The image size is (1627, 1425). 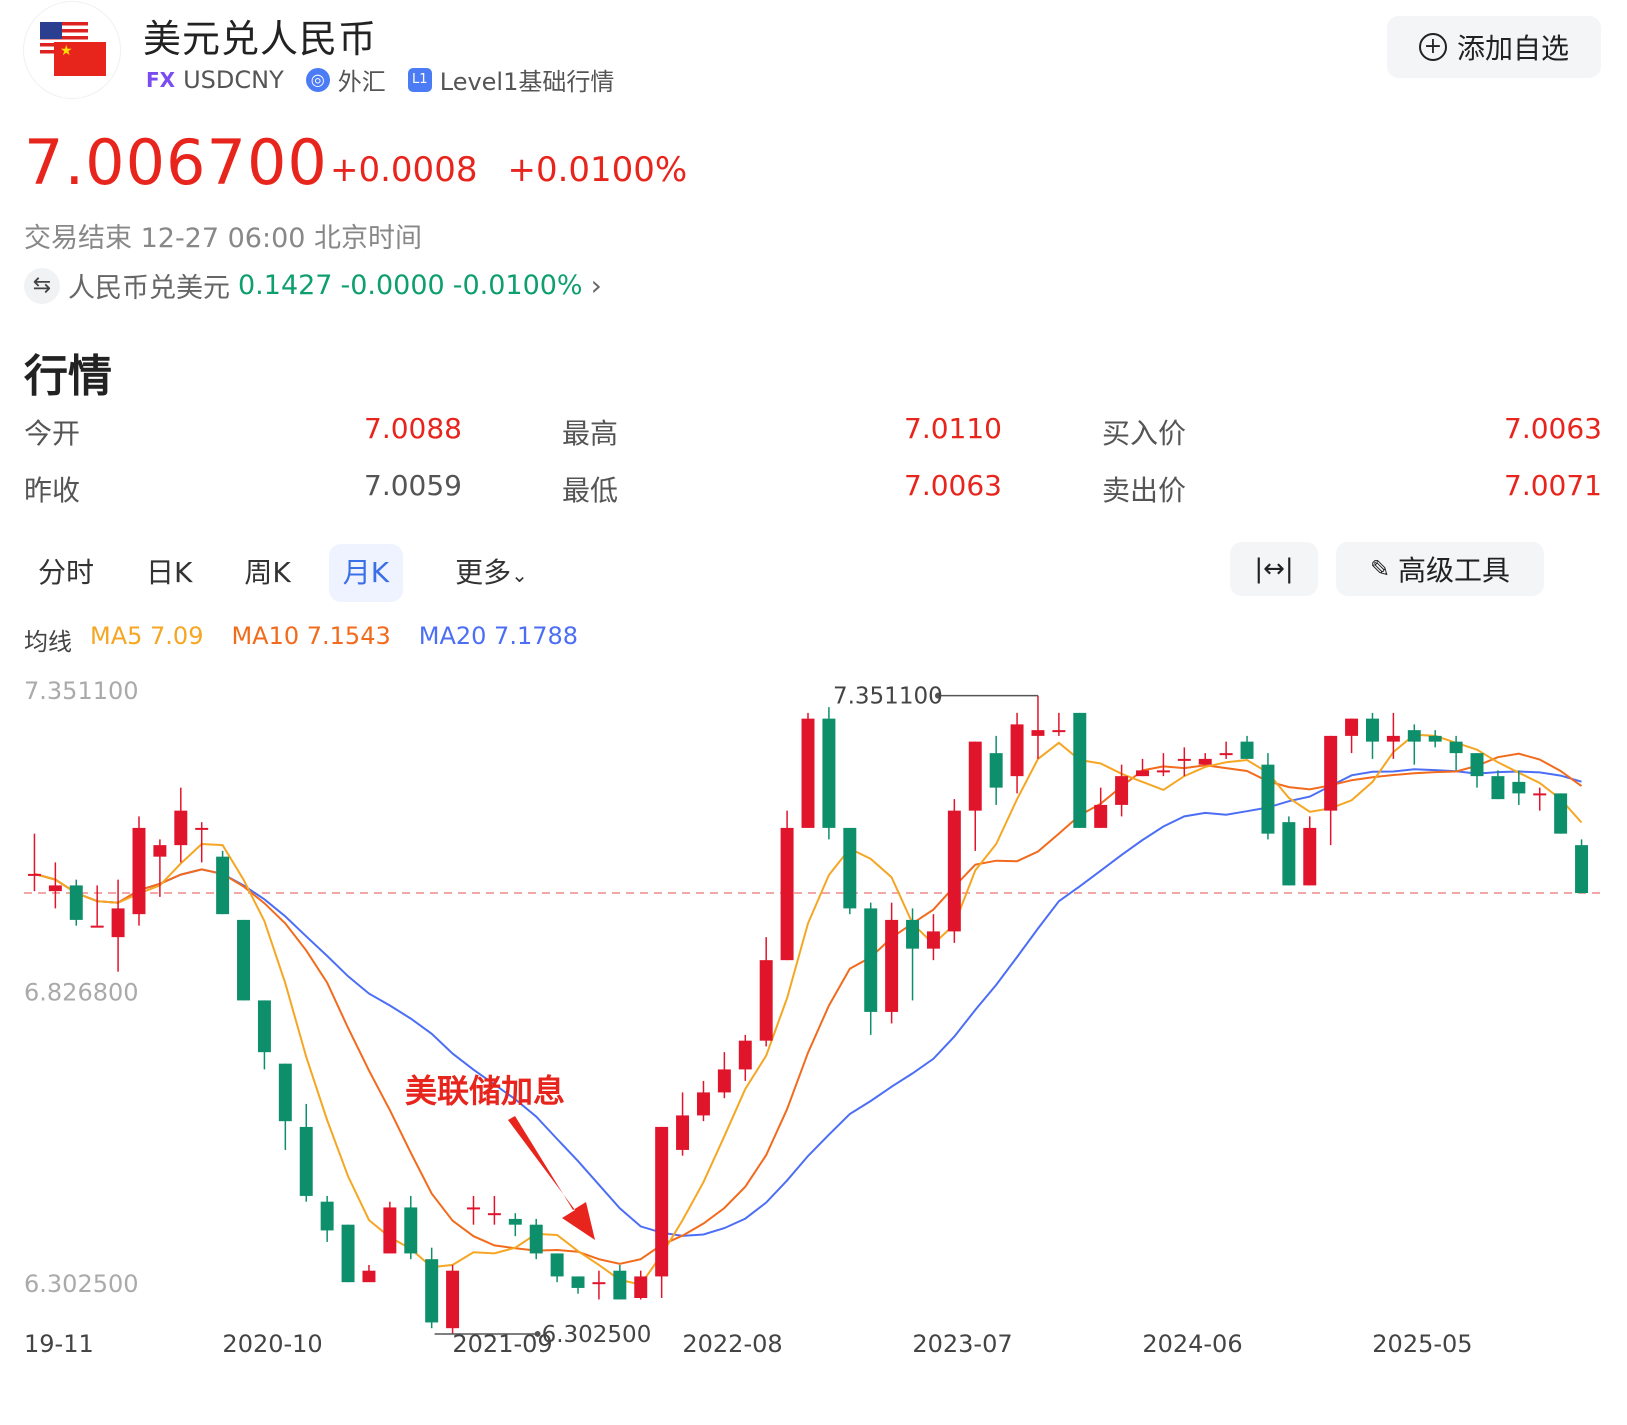 What do you see at coordinates (1144, 433) in the screenshot?
I see `bid-label: 买入价` at bounding box center [1144, 433].